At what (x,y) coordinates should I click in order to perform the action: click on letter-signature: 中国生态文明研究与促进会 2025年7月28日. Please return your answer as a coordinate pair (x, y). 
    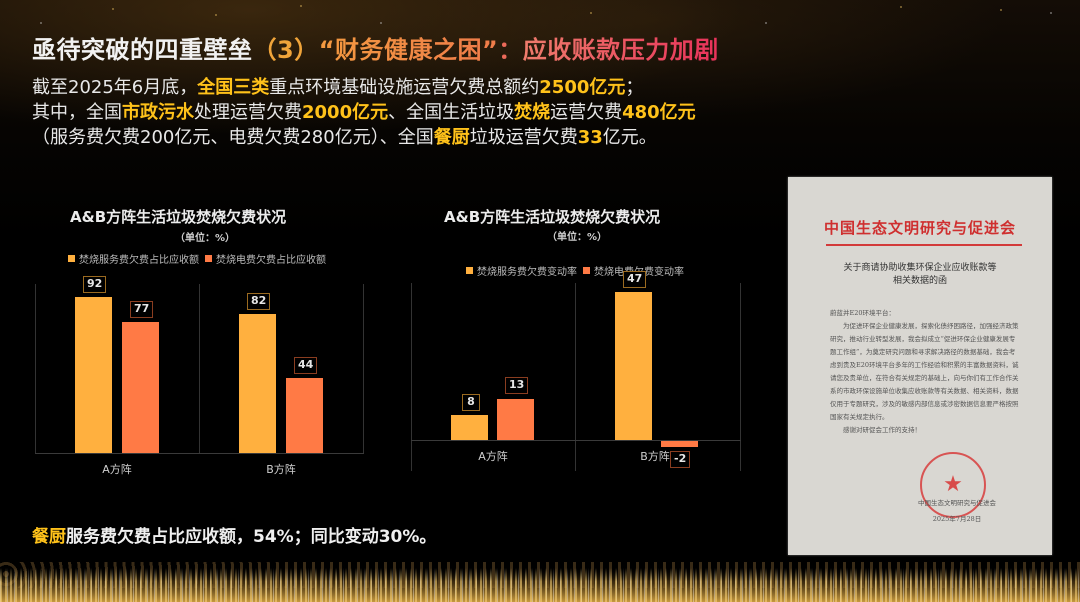
    Looking at the image, I should click on (957, 511).